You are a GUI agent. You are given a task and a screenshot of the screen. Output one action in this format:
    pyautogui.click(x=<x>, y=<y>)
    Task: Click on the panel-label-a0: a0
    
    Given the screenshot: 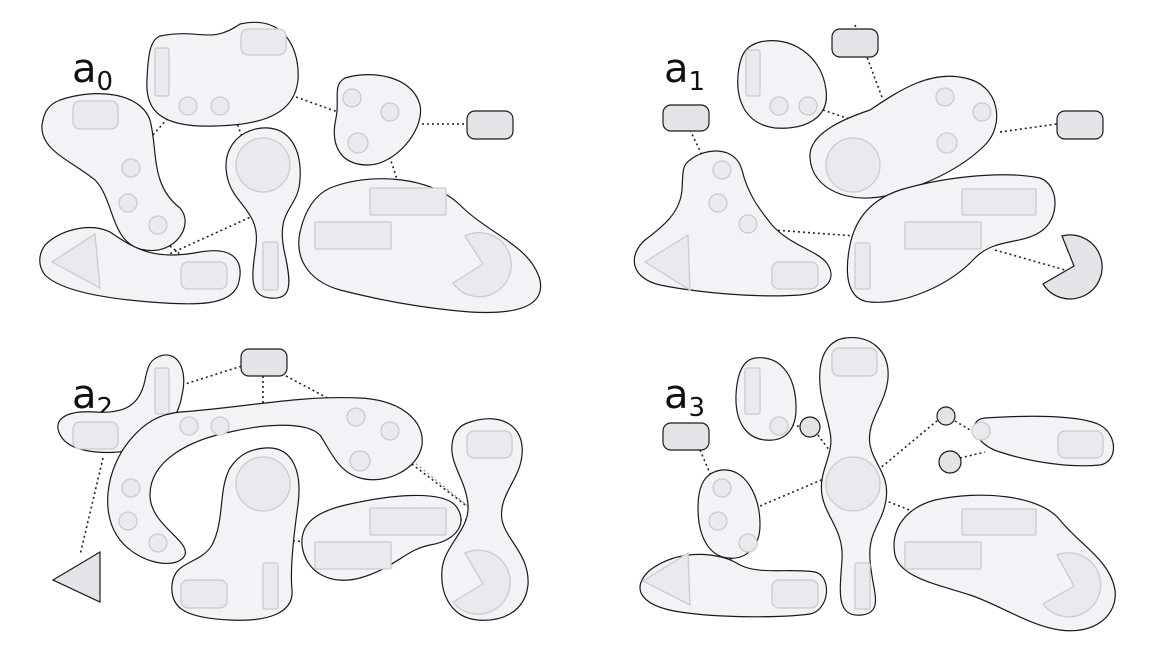 What is the action you would take?
    pyautogui.click(x=92, y=71)
    